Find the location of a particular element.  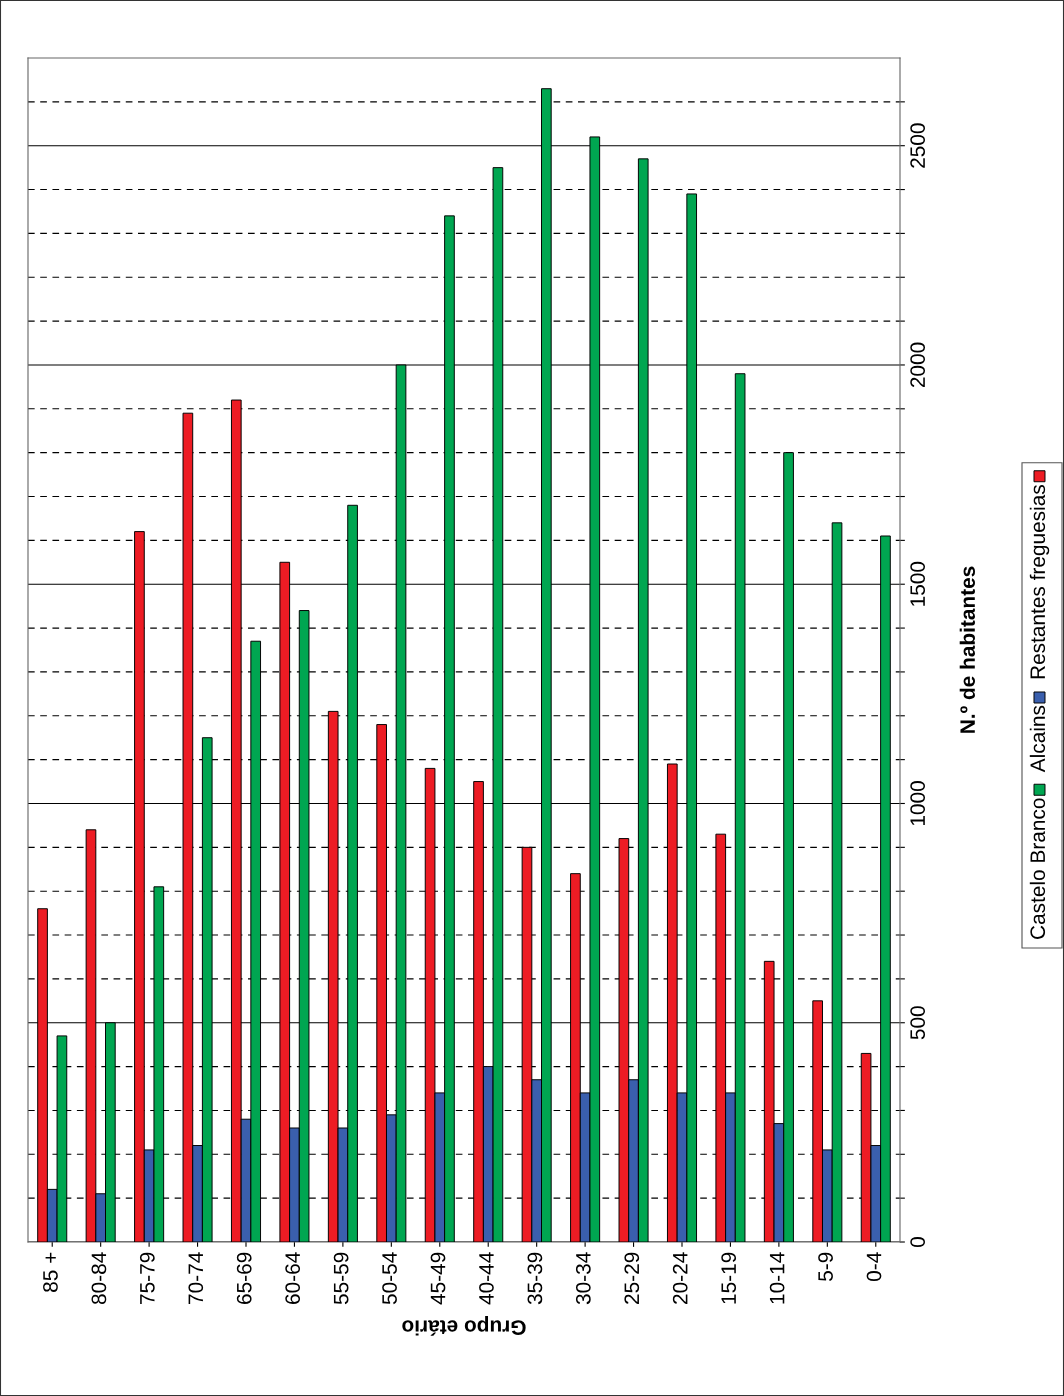

y-tick-label: 2000 is located at coordinates (918, 365).